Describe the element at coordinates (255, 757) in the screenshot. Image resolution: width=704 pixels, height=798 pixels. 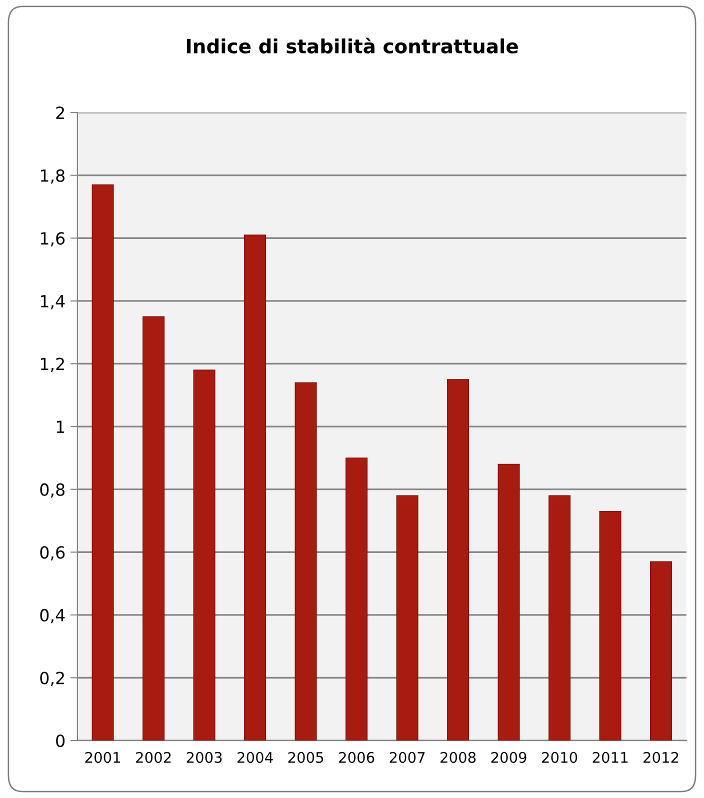
I see `x-tick-label: 2004` at that location.